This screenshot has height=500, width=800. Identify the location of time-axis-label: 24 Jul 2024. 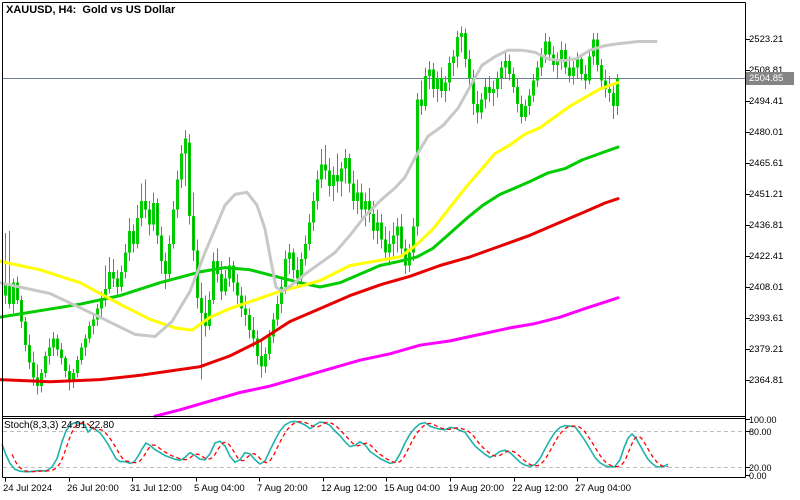
(28, 488).